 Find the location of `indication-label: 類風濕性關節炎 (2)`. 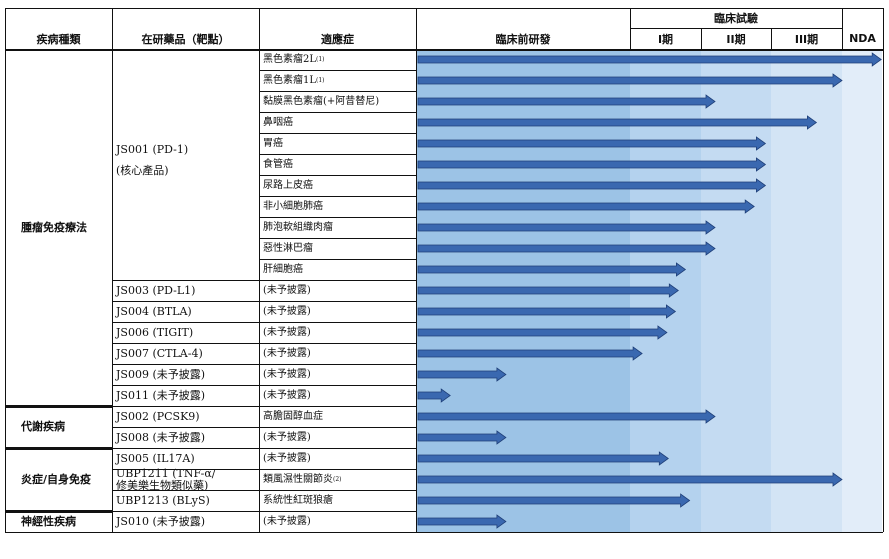

indication-label: 類風濕性關節炎 (2) is located at coordinates (337, 479).